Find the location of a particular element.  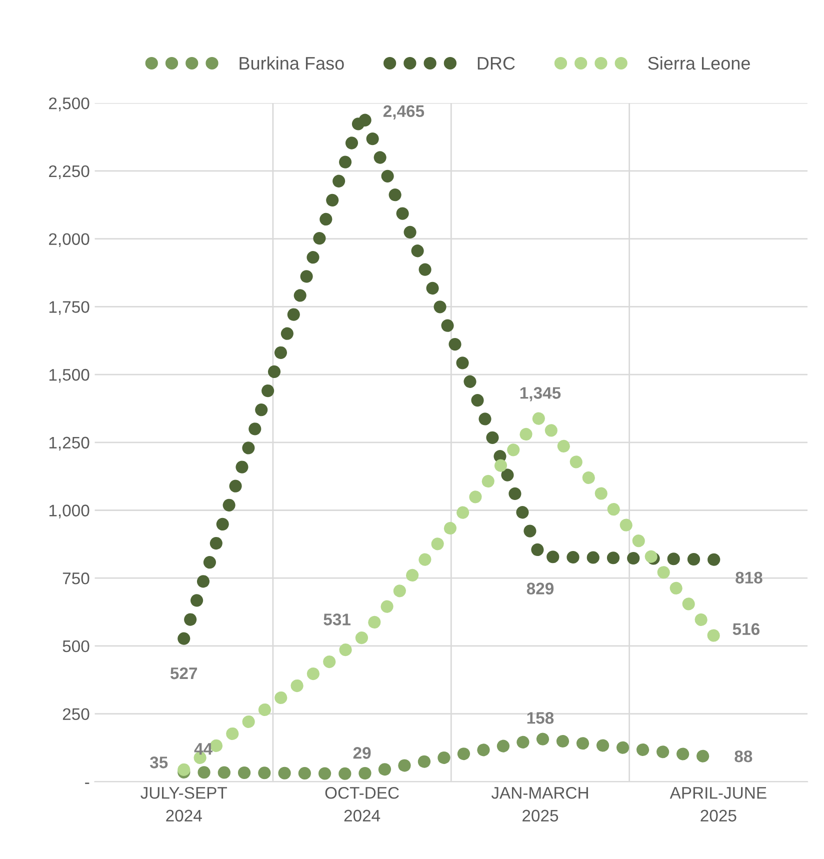

legend-label: Burkina Faso is located at coordinates (292, 63).